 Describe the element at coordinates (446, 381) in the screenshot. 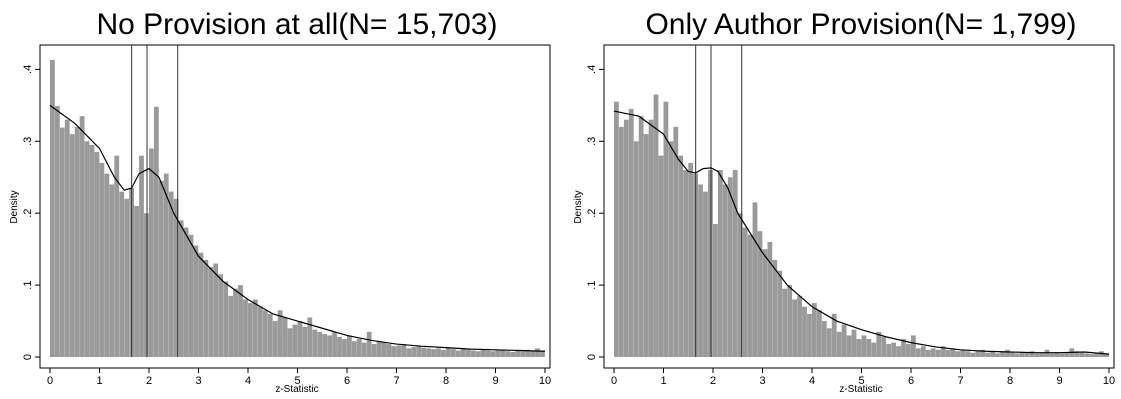

I see `x-tick-label: 8` at that location.